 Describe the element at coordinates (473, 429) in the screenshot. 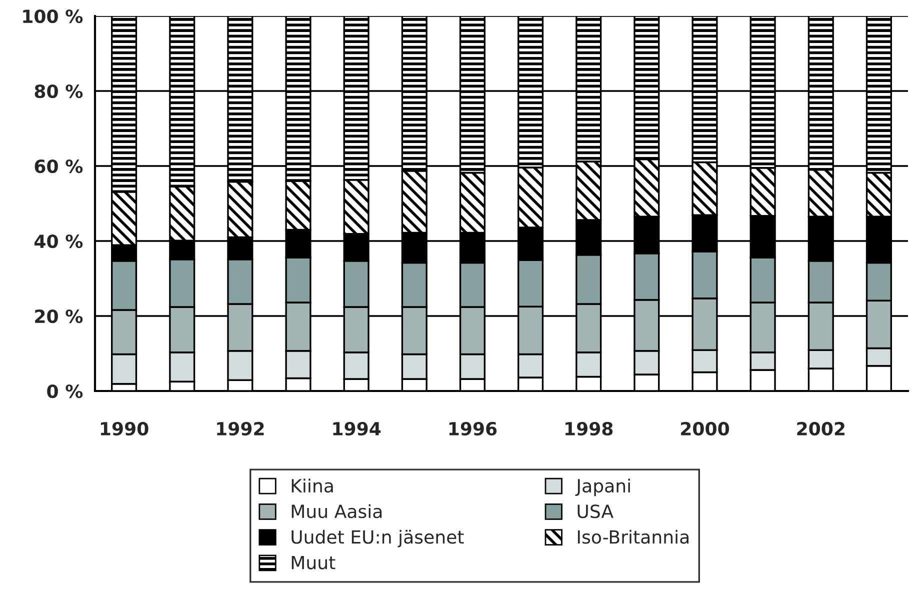

I see `x-tick-label: 1996` at that location.